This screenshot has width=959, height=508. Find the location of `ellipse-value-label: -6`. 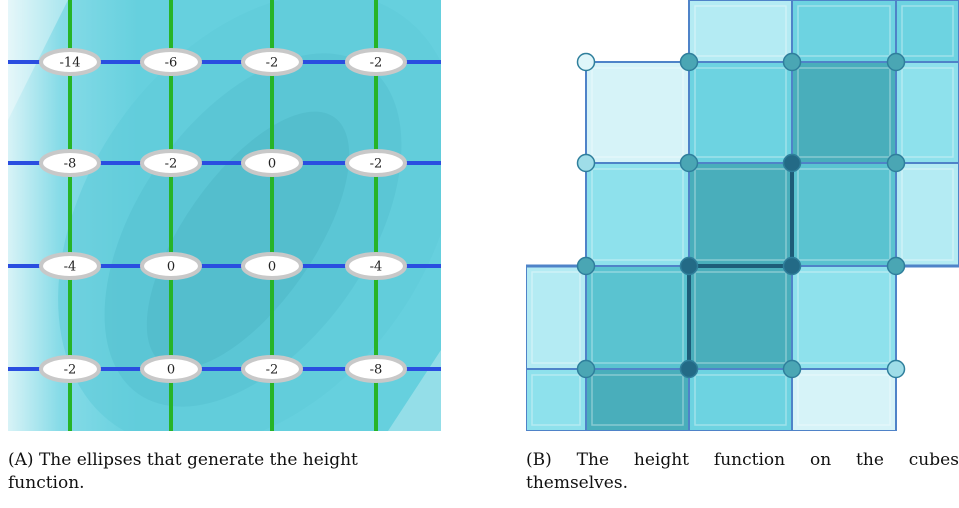

ellipse-value-label: -6 is located at coordinates (171, 63).